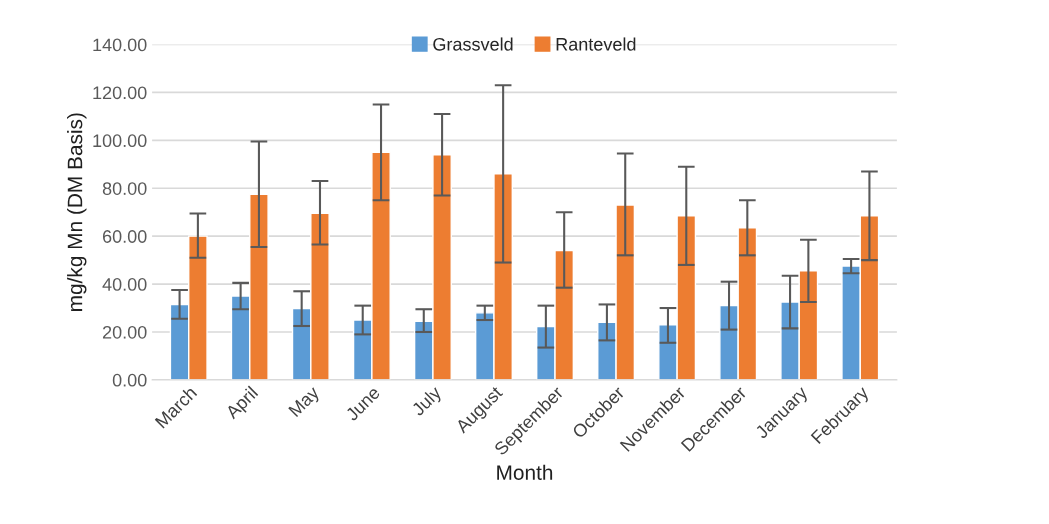  What do you see at coordinates (525, 472) in the screenshot?
I see `x-axis-title: Month` at bounding box center [525, 472].